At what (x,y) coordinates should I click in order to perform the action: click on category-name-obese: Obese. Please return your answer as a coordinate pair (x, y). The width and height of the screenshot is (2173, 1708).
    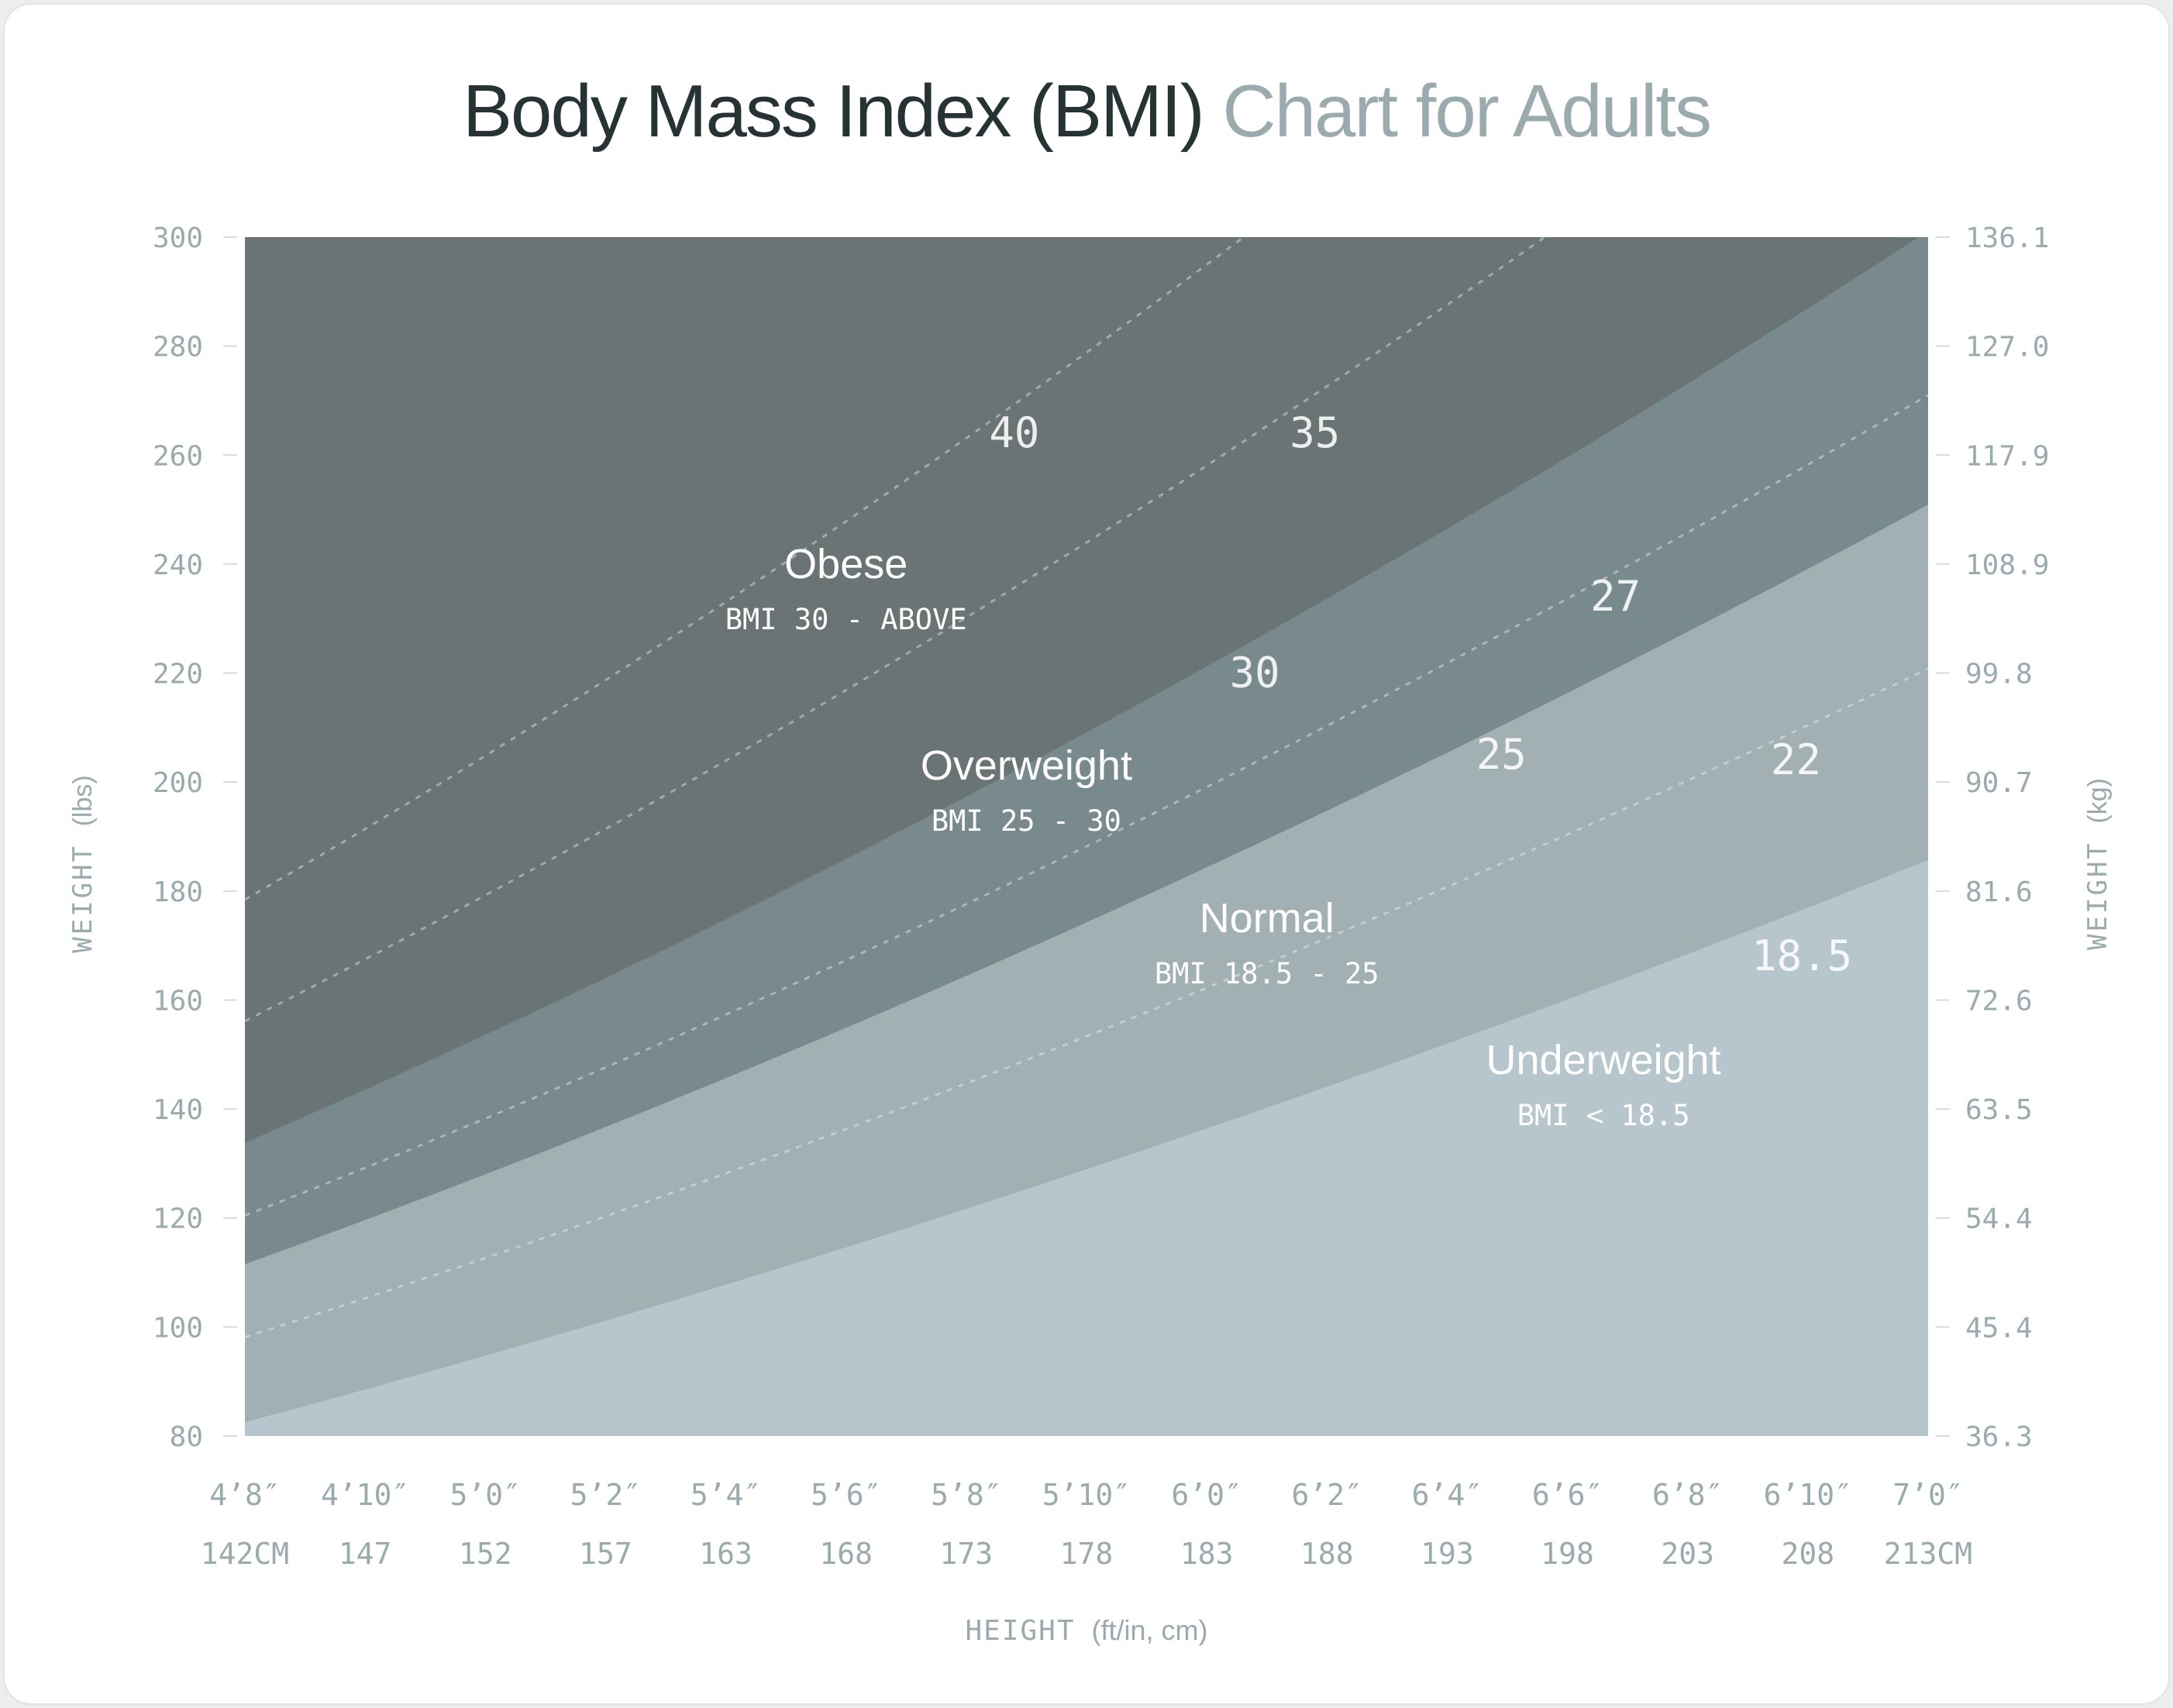
    Looking at the image, I should click on (845, 564).